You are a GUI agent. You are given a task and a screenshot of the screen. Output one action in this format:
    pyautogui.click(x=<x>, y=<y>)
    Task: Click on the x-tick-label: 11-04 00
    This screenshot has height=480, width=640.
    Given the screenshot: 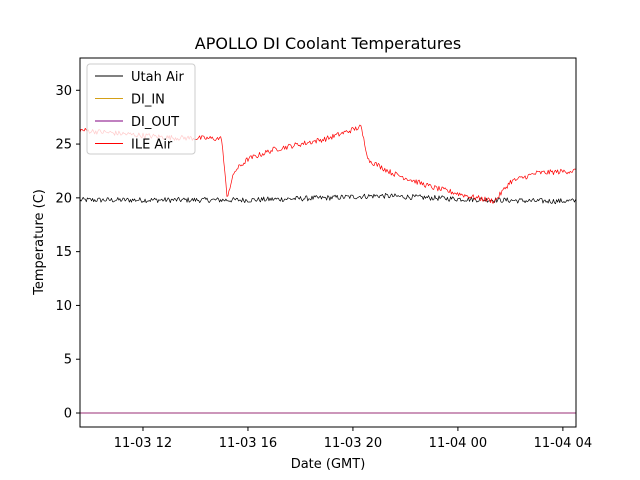 What is the action you would take?
    pyautogui.click(x=458, y=443)
    